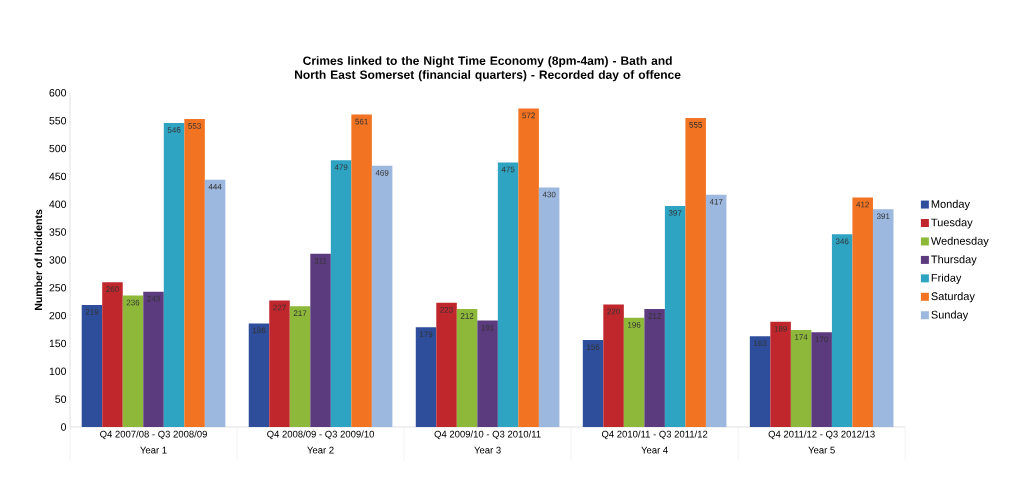  I want to click on y-tick-label: 300, so click(58, 260).